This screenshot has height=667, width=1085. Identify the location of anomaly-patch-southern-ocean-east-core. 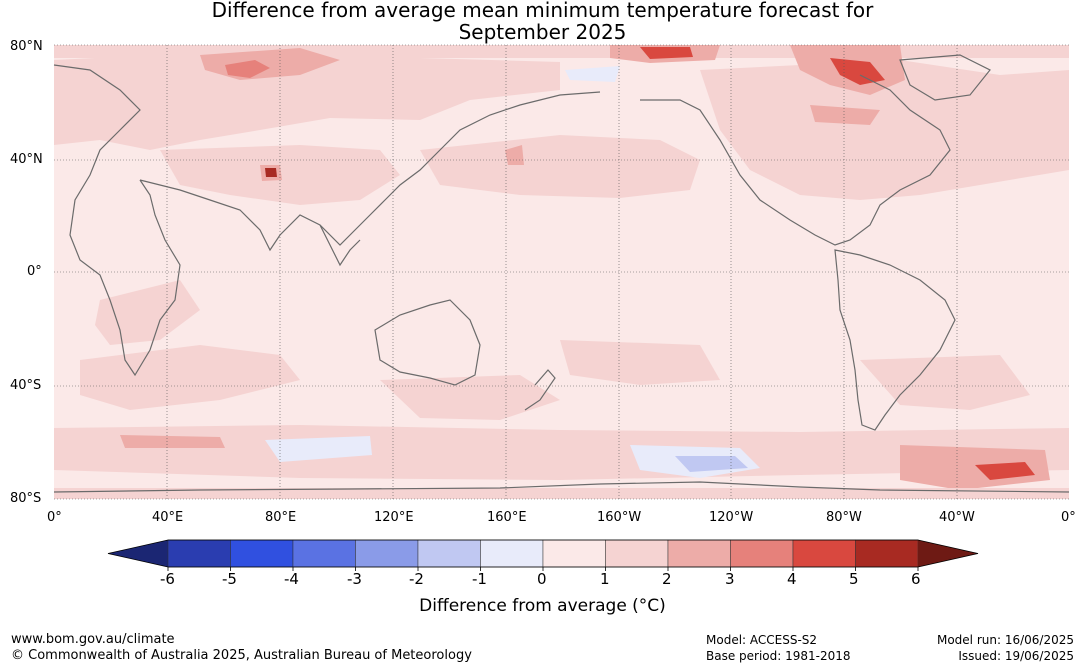
(1005, 471).